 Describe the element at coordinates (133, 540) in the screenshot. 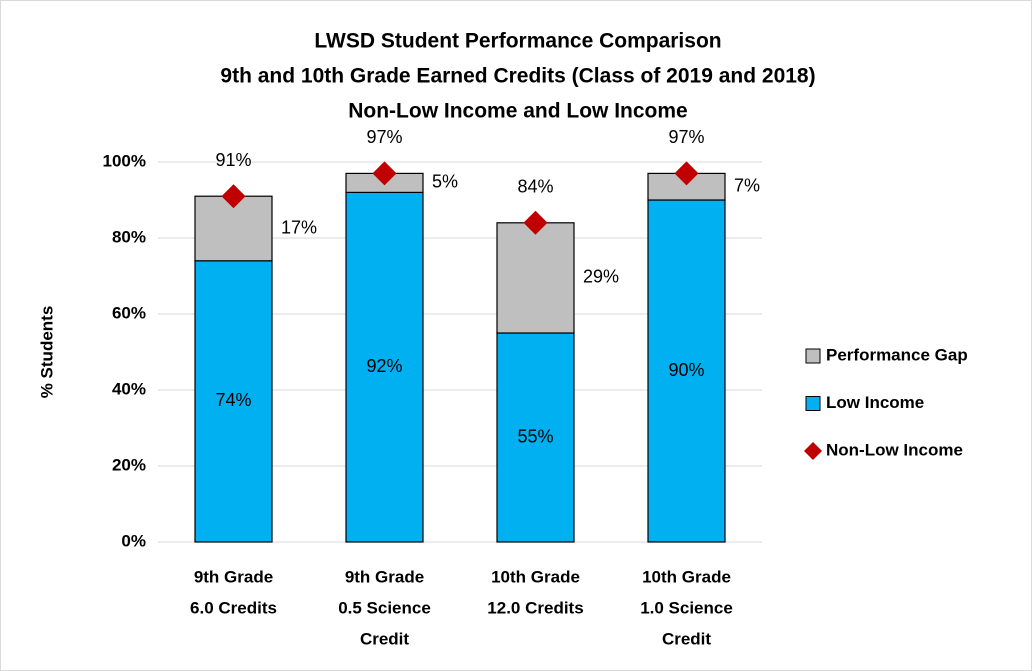

I see `y-tick-label: 0%` at that location.